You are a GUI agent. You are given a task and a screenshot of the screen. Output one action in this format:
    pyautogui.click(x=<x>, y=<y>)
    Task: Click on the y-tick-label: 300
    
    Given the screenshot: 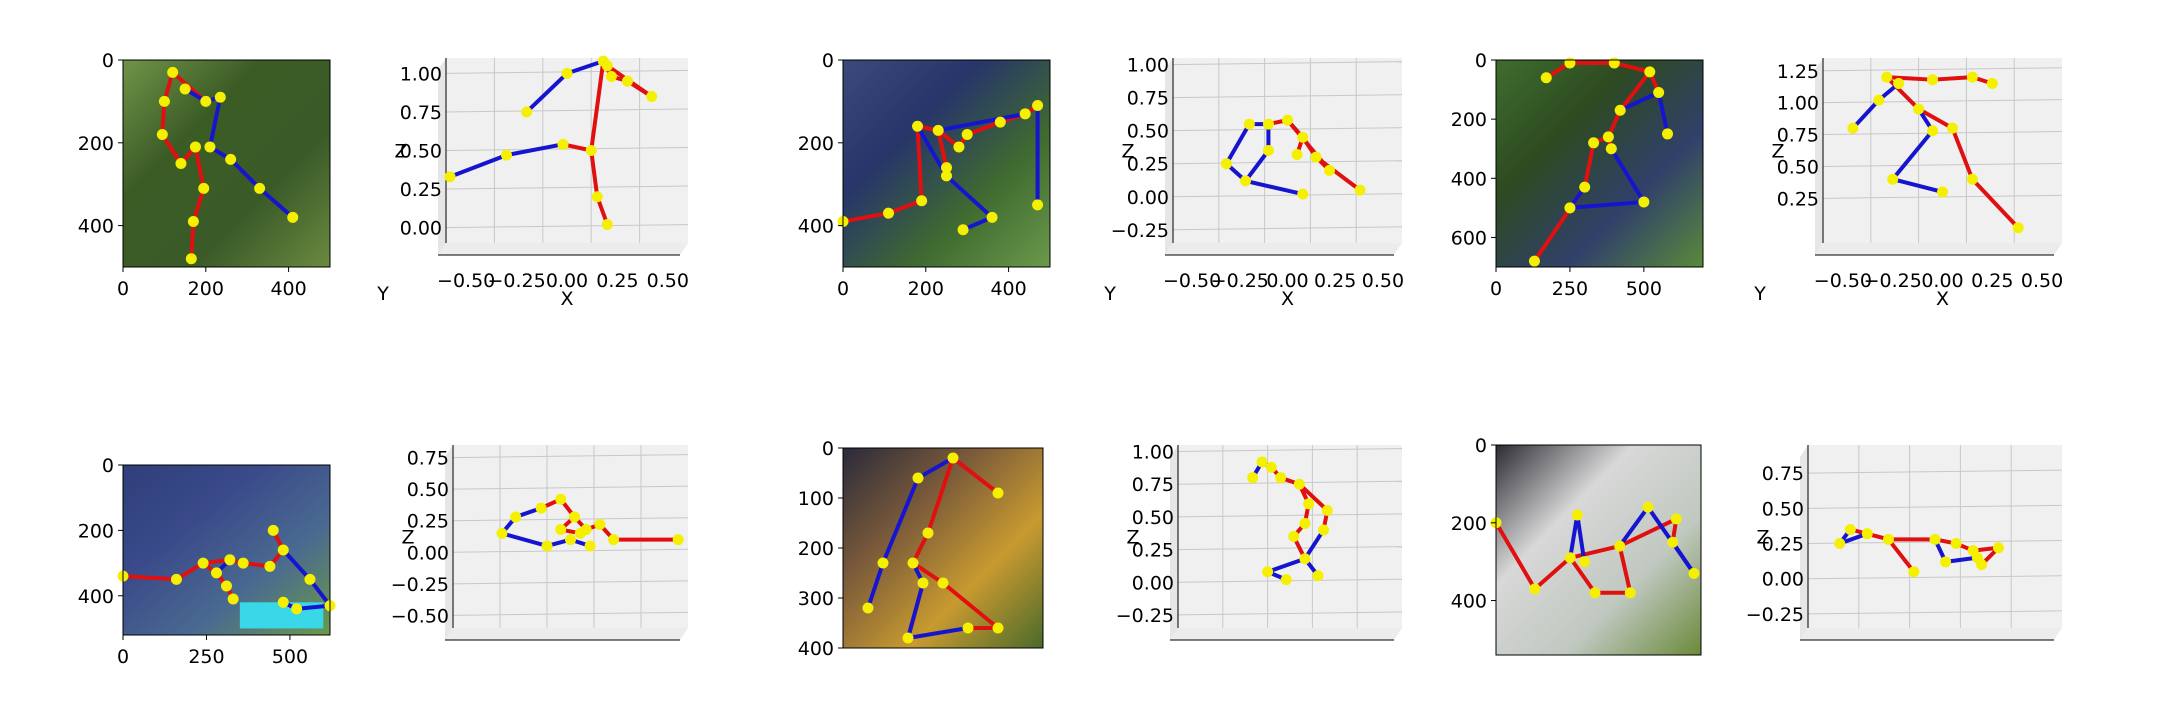 What is the action you would take?
    pyautogui.click(x=816, y=599)
    